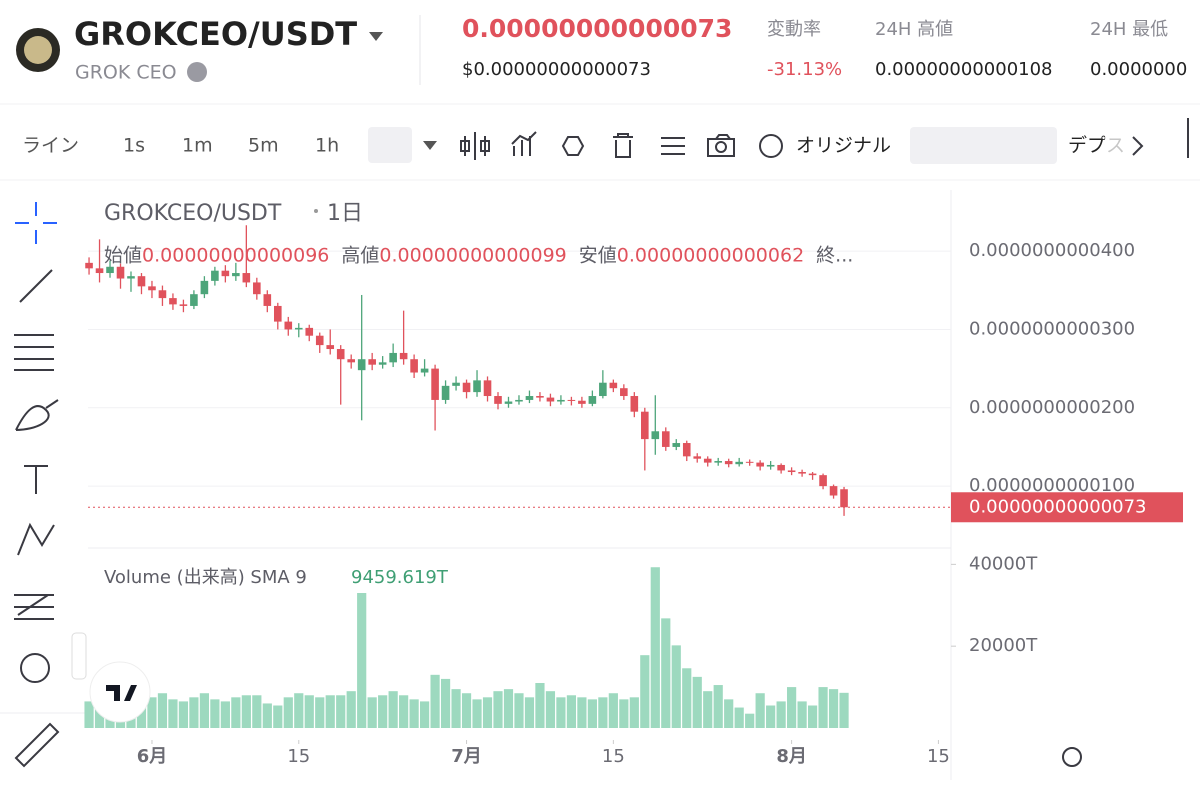 This screenshot has height=803, width=1200. What do you see at coordinates (1058, 506) in the screenshot?
I see `last-price-label: 0.00000000000073` at bounding box center [1058, 506].